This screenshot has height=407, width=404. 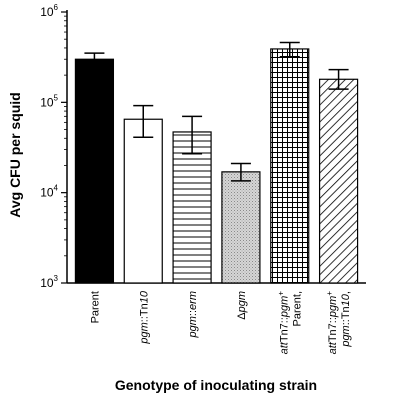 I want to click on category-label: Δpgm, so click(x=242, y=305).